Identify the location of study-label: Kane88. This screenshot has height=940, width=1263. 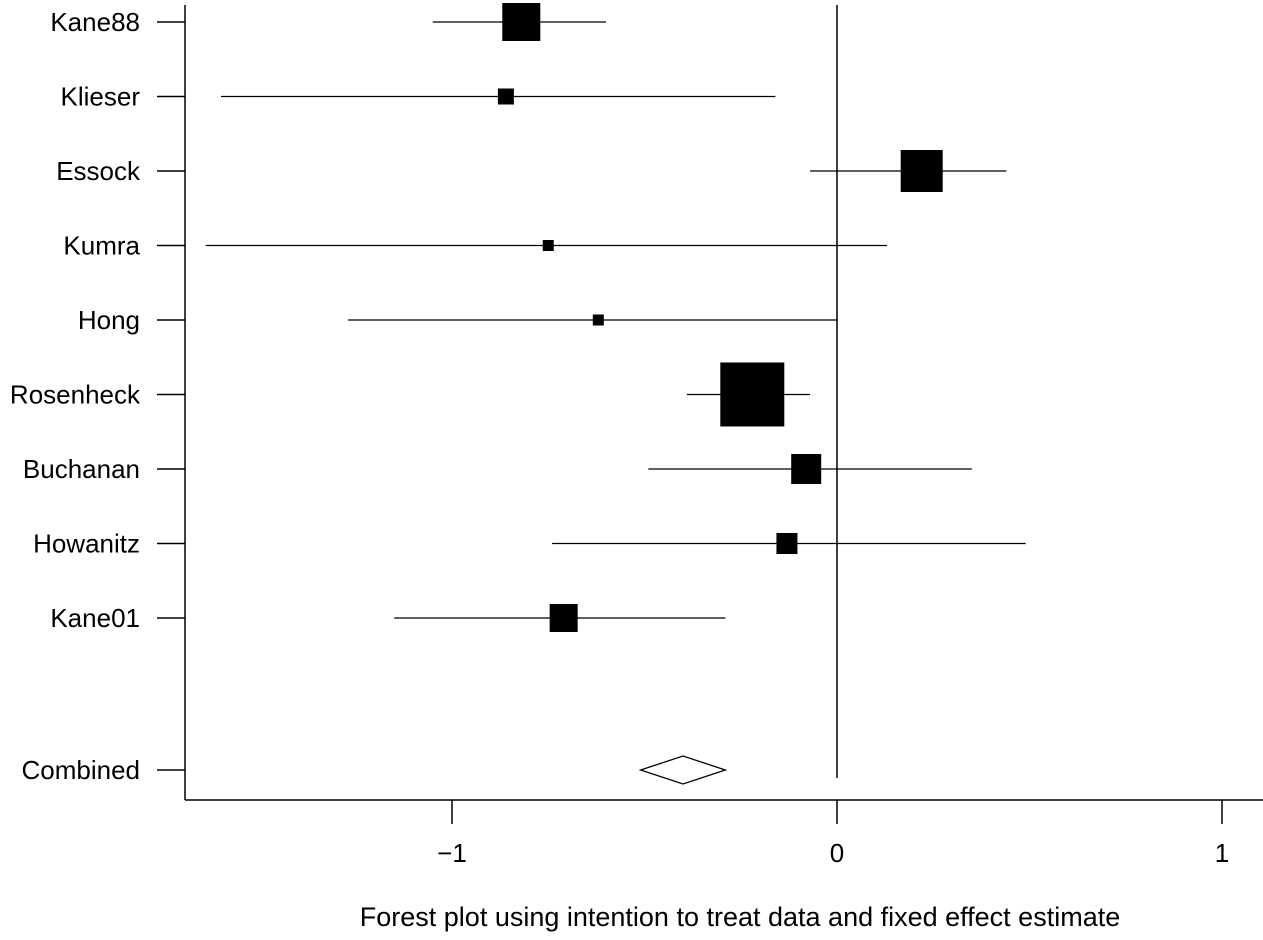
(95, 22).